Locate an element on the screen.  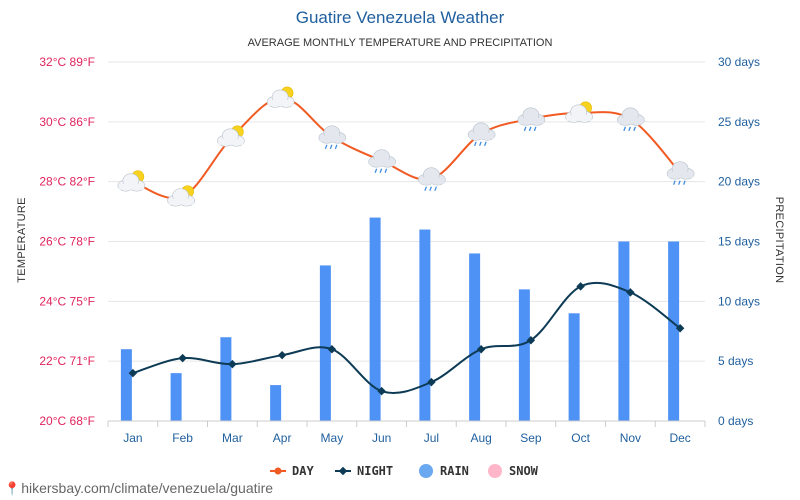
chart-title: Guatire Venezuela Weather is located at coordinates (400, 17).